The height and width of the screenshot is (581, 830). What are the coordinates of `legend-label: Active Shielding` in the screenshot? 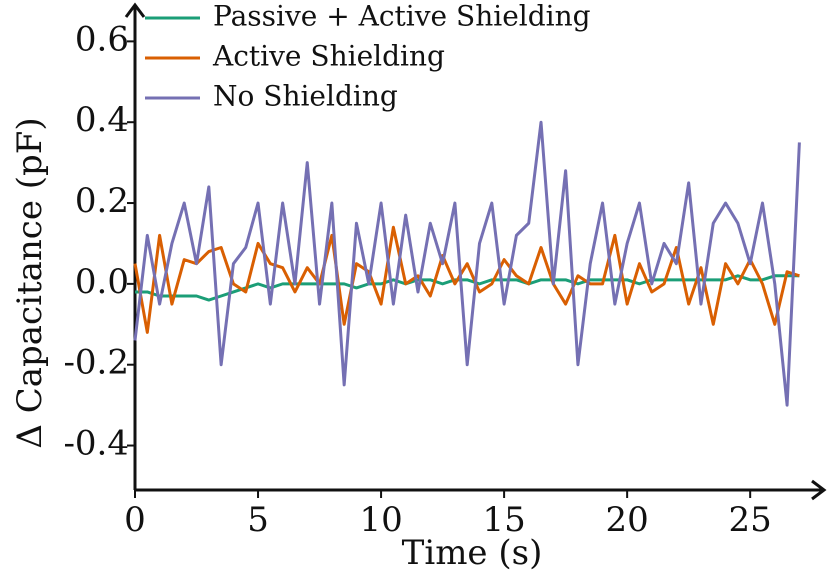 It's located at (328, 56).